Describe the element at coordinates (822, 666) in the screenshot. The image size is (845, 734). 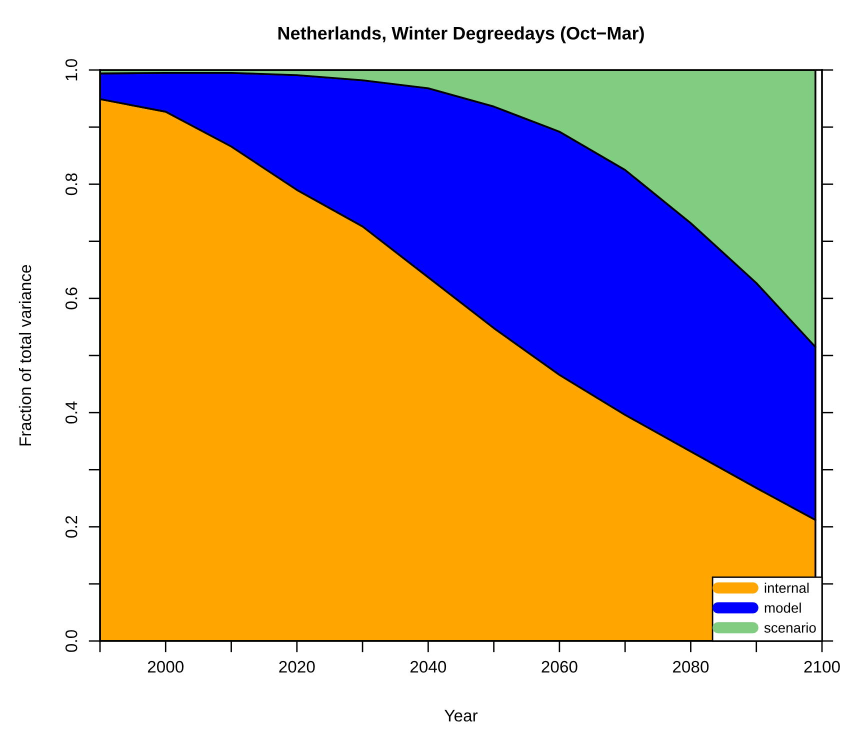
I see `x-tick-label: 2100` at that location.